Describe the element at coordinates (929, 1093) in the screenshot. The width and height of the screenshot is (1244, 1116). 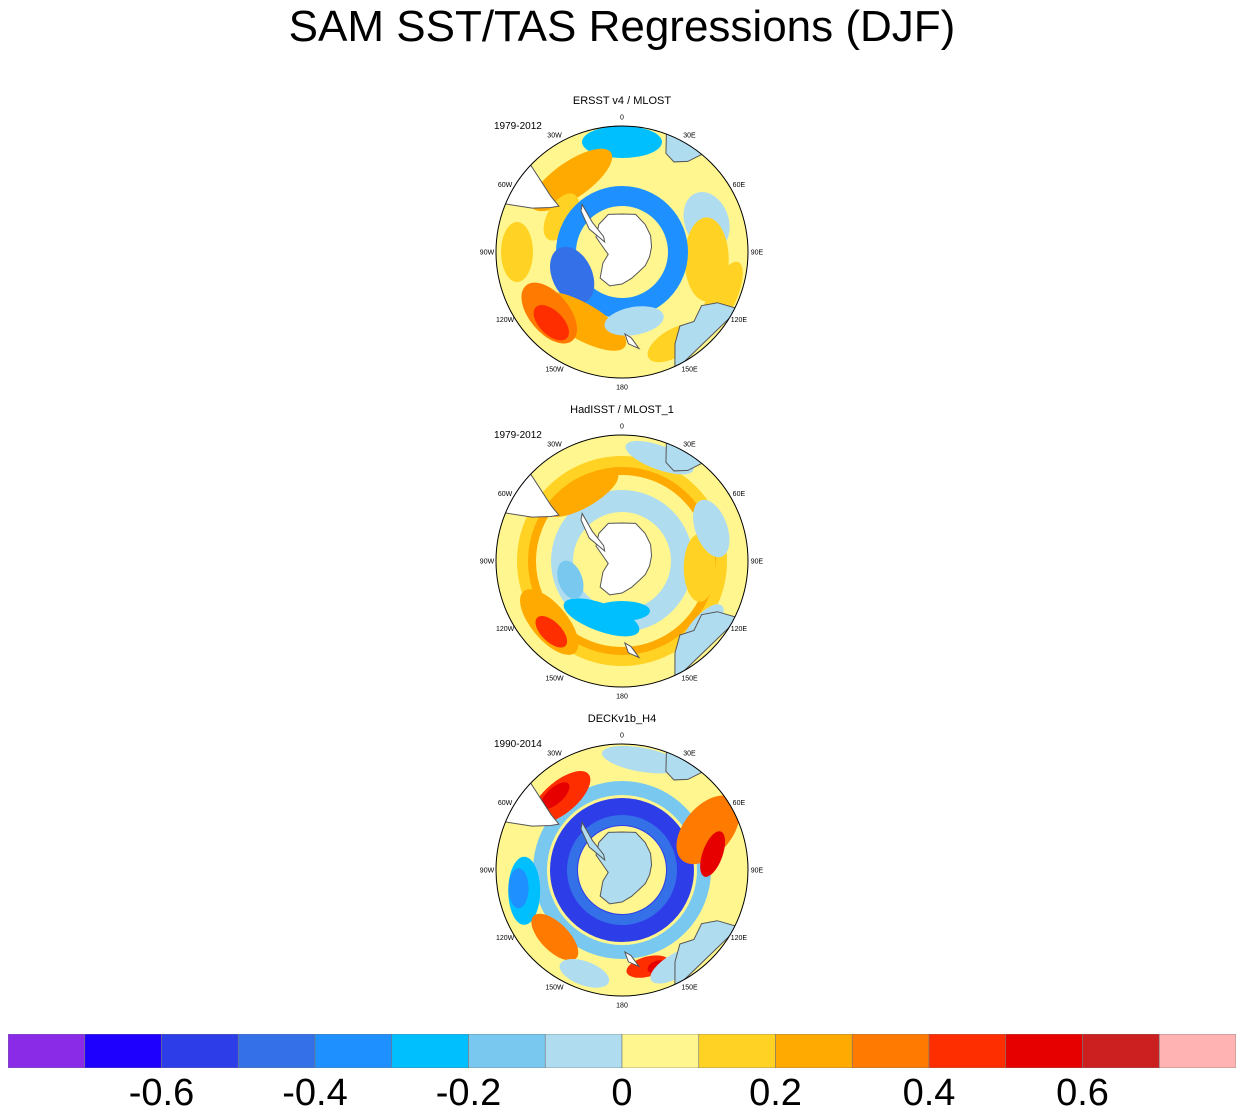
I see `colorbar-tick-label: 0.4` at that location.